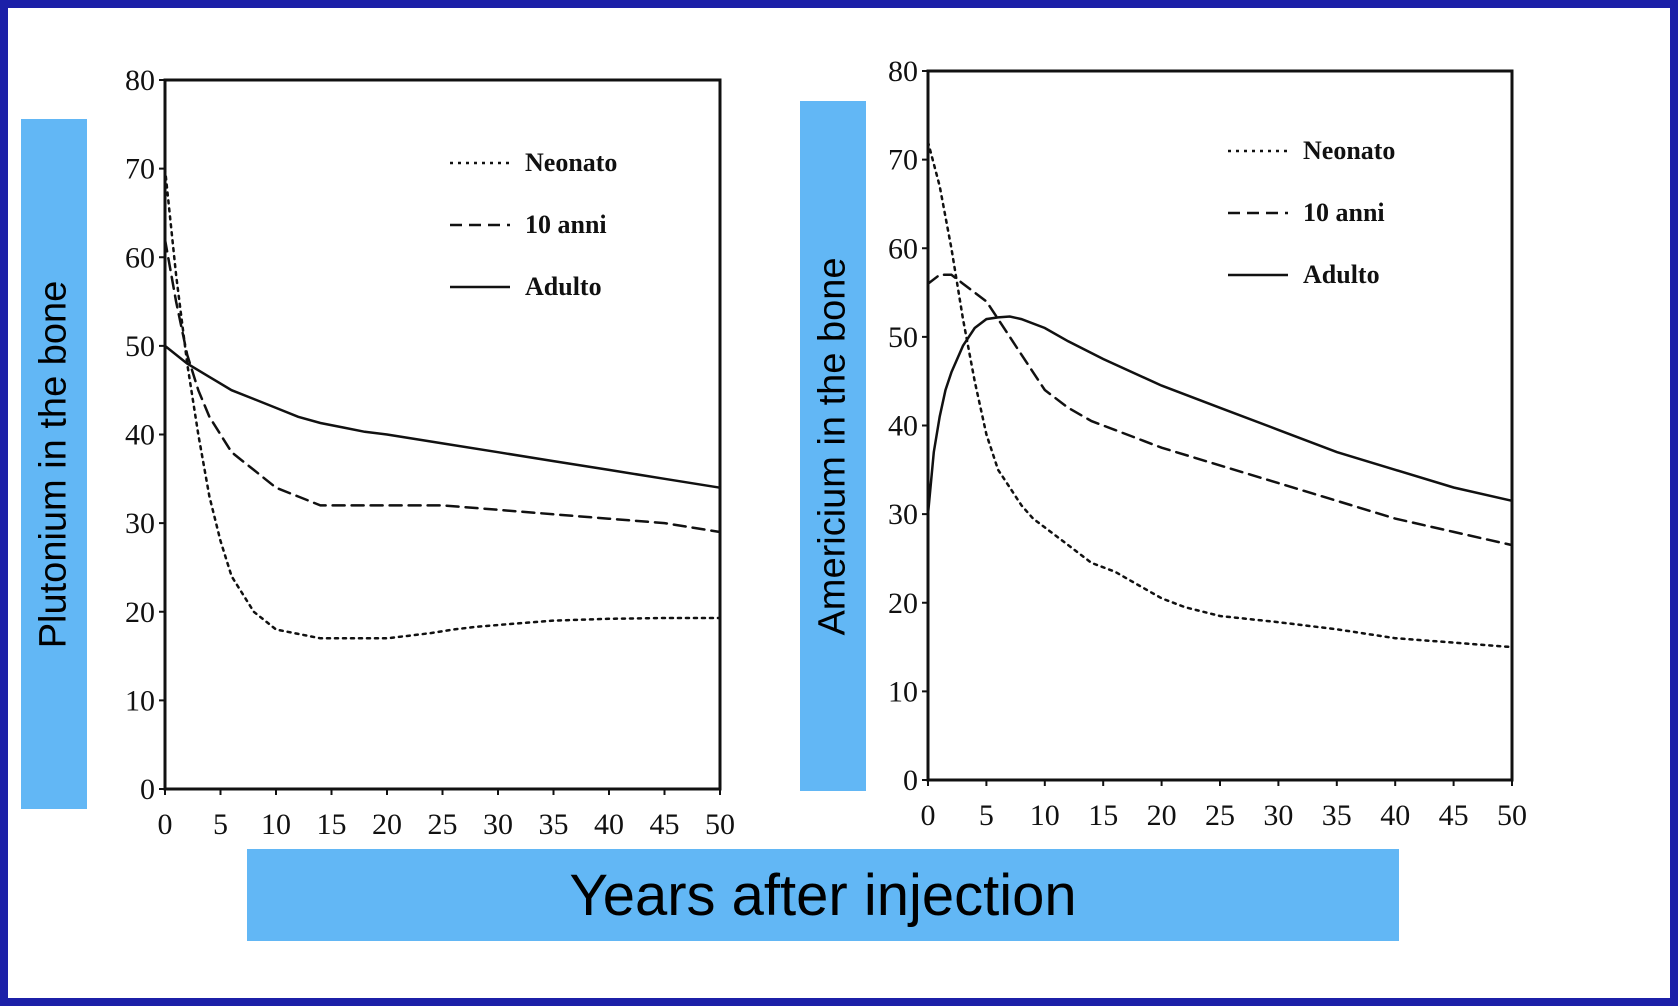 The width and height of the screenshot is (1678, 1006). What do you see at coordinates (276, 824) in the screenshot?
I see `chart1-xtick-label: 10` at bounding box center [276, 824].